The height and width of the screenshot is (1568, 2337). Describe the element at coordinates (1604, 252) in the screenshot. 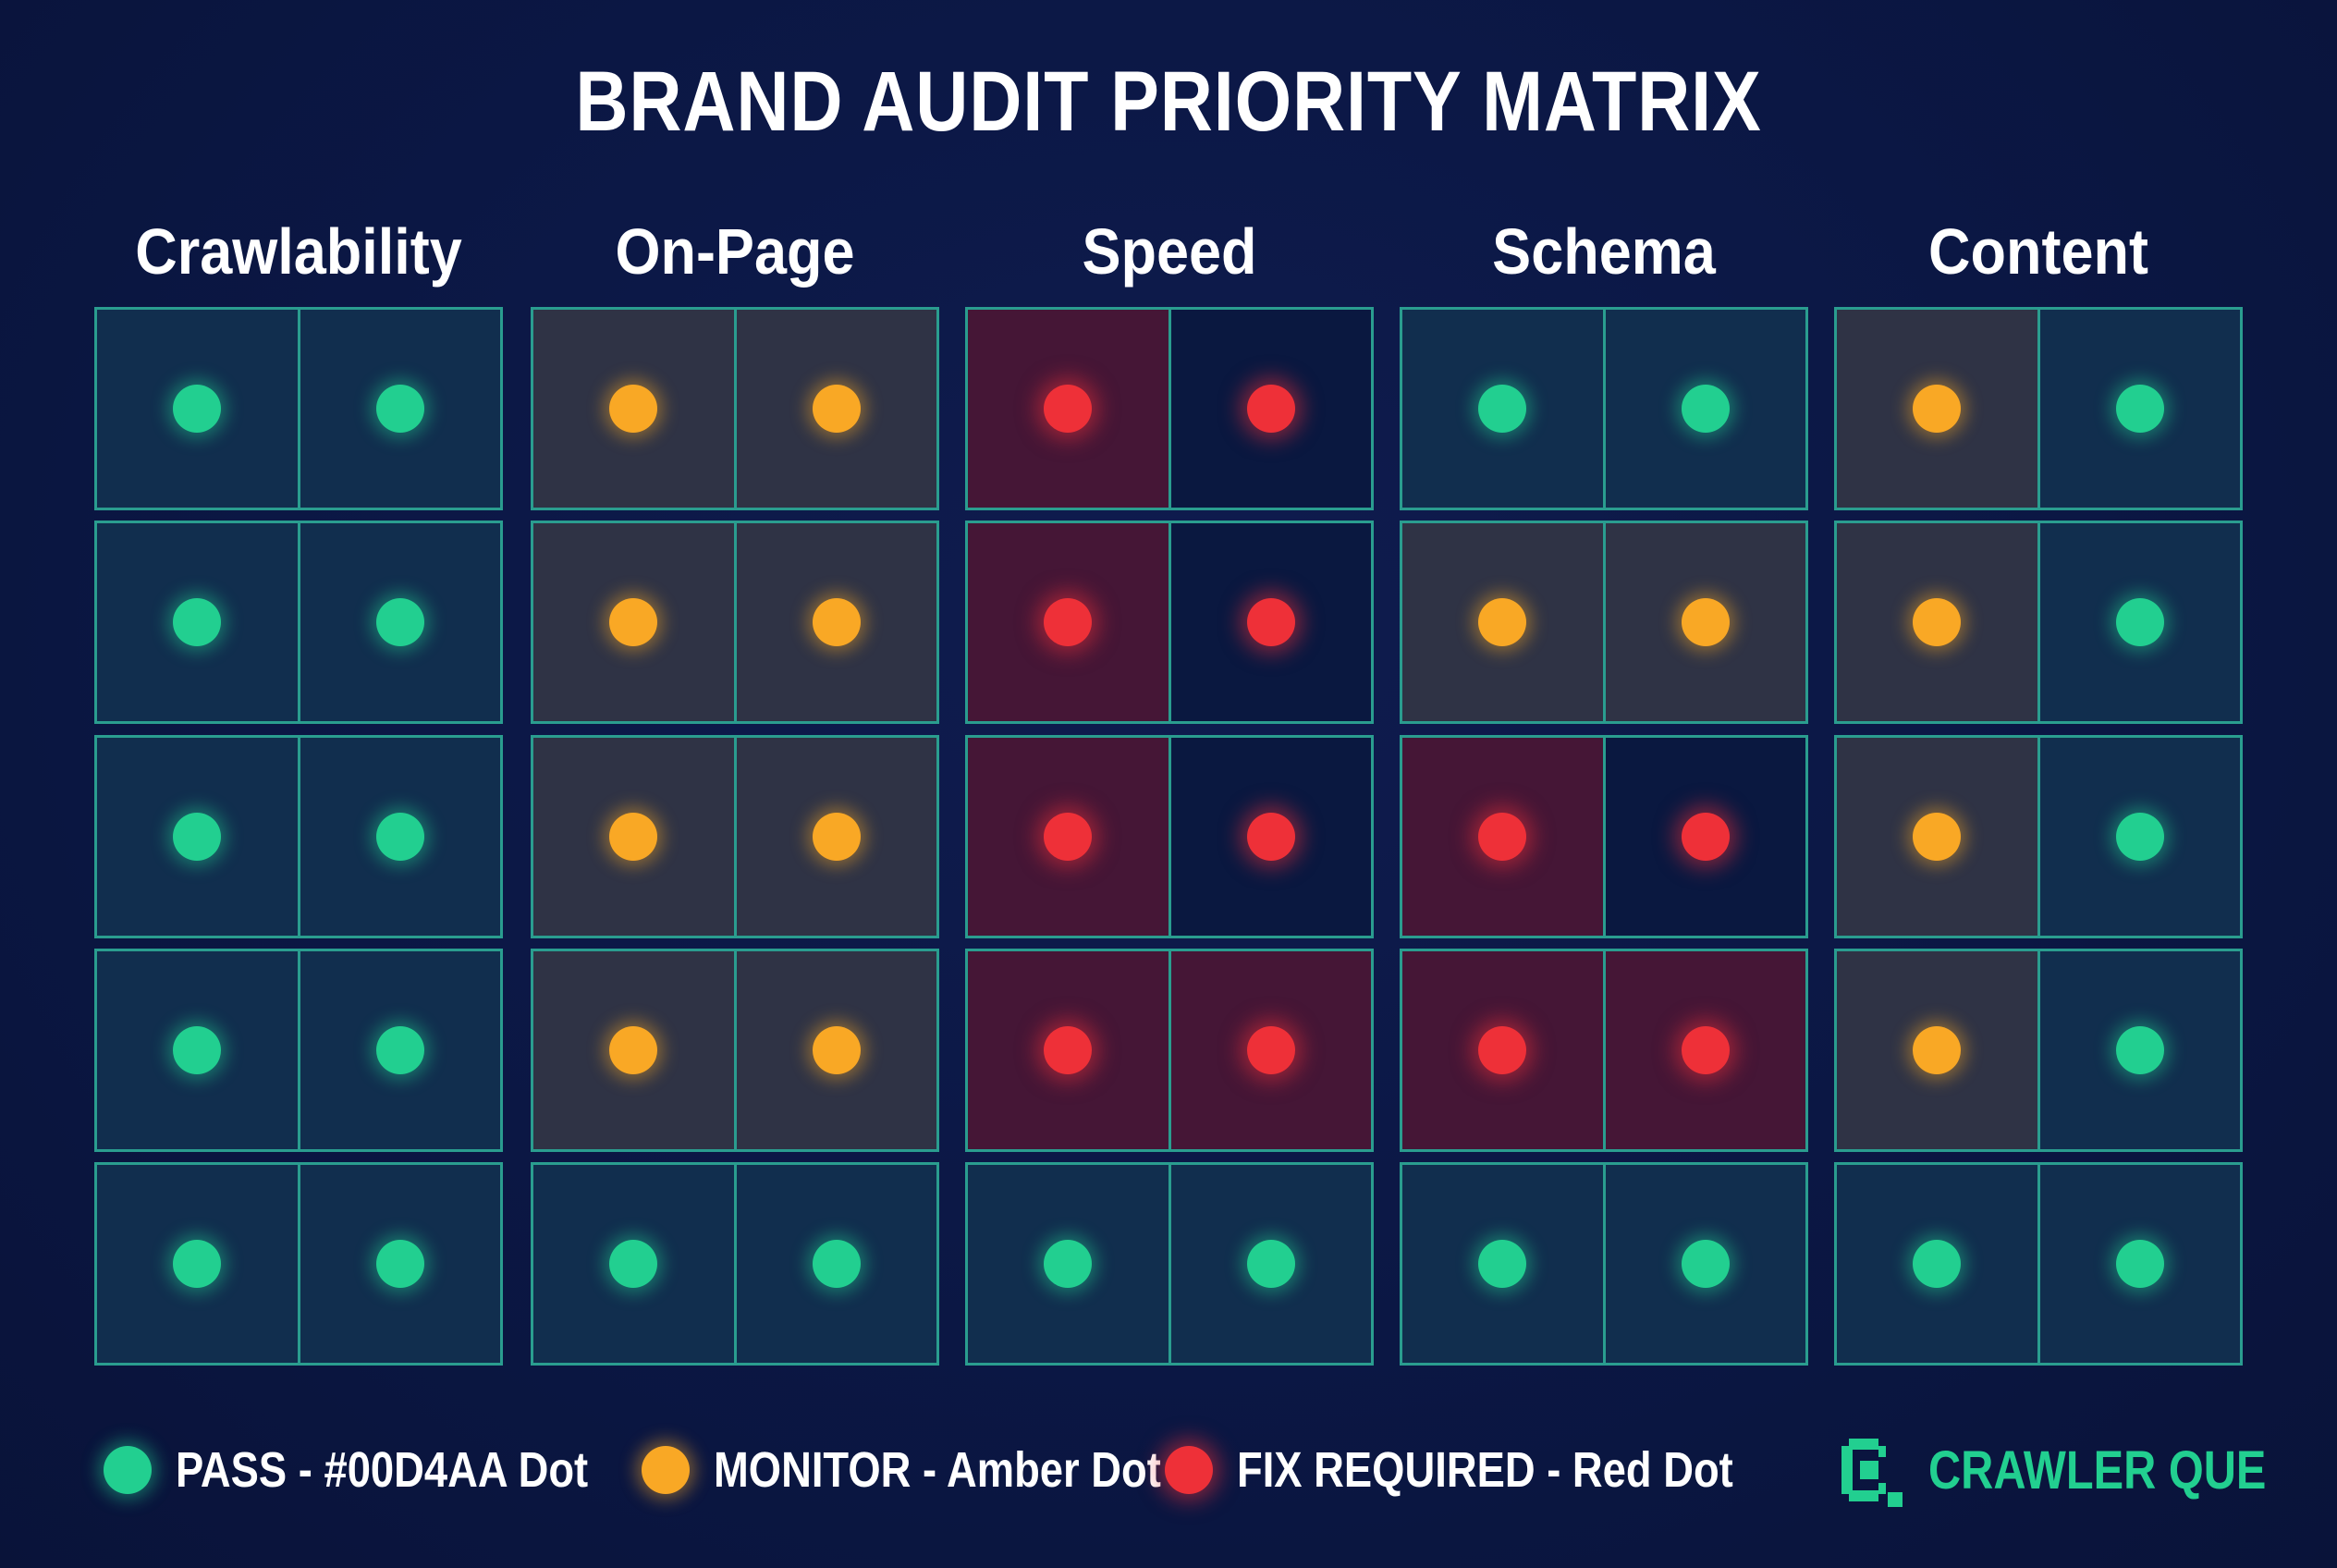

I see `column-header-schema: Schema` at that location.